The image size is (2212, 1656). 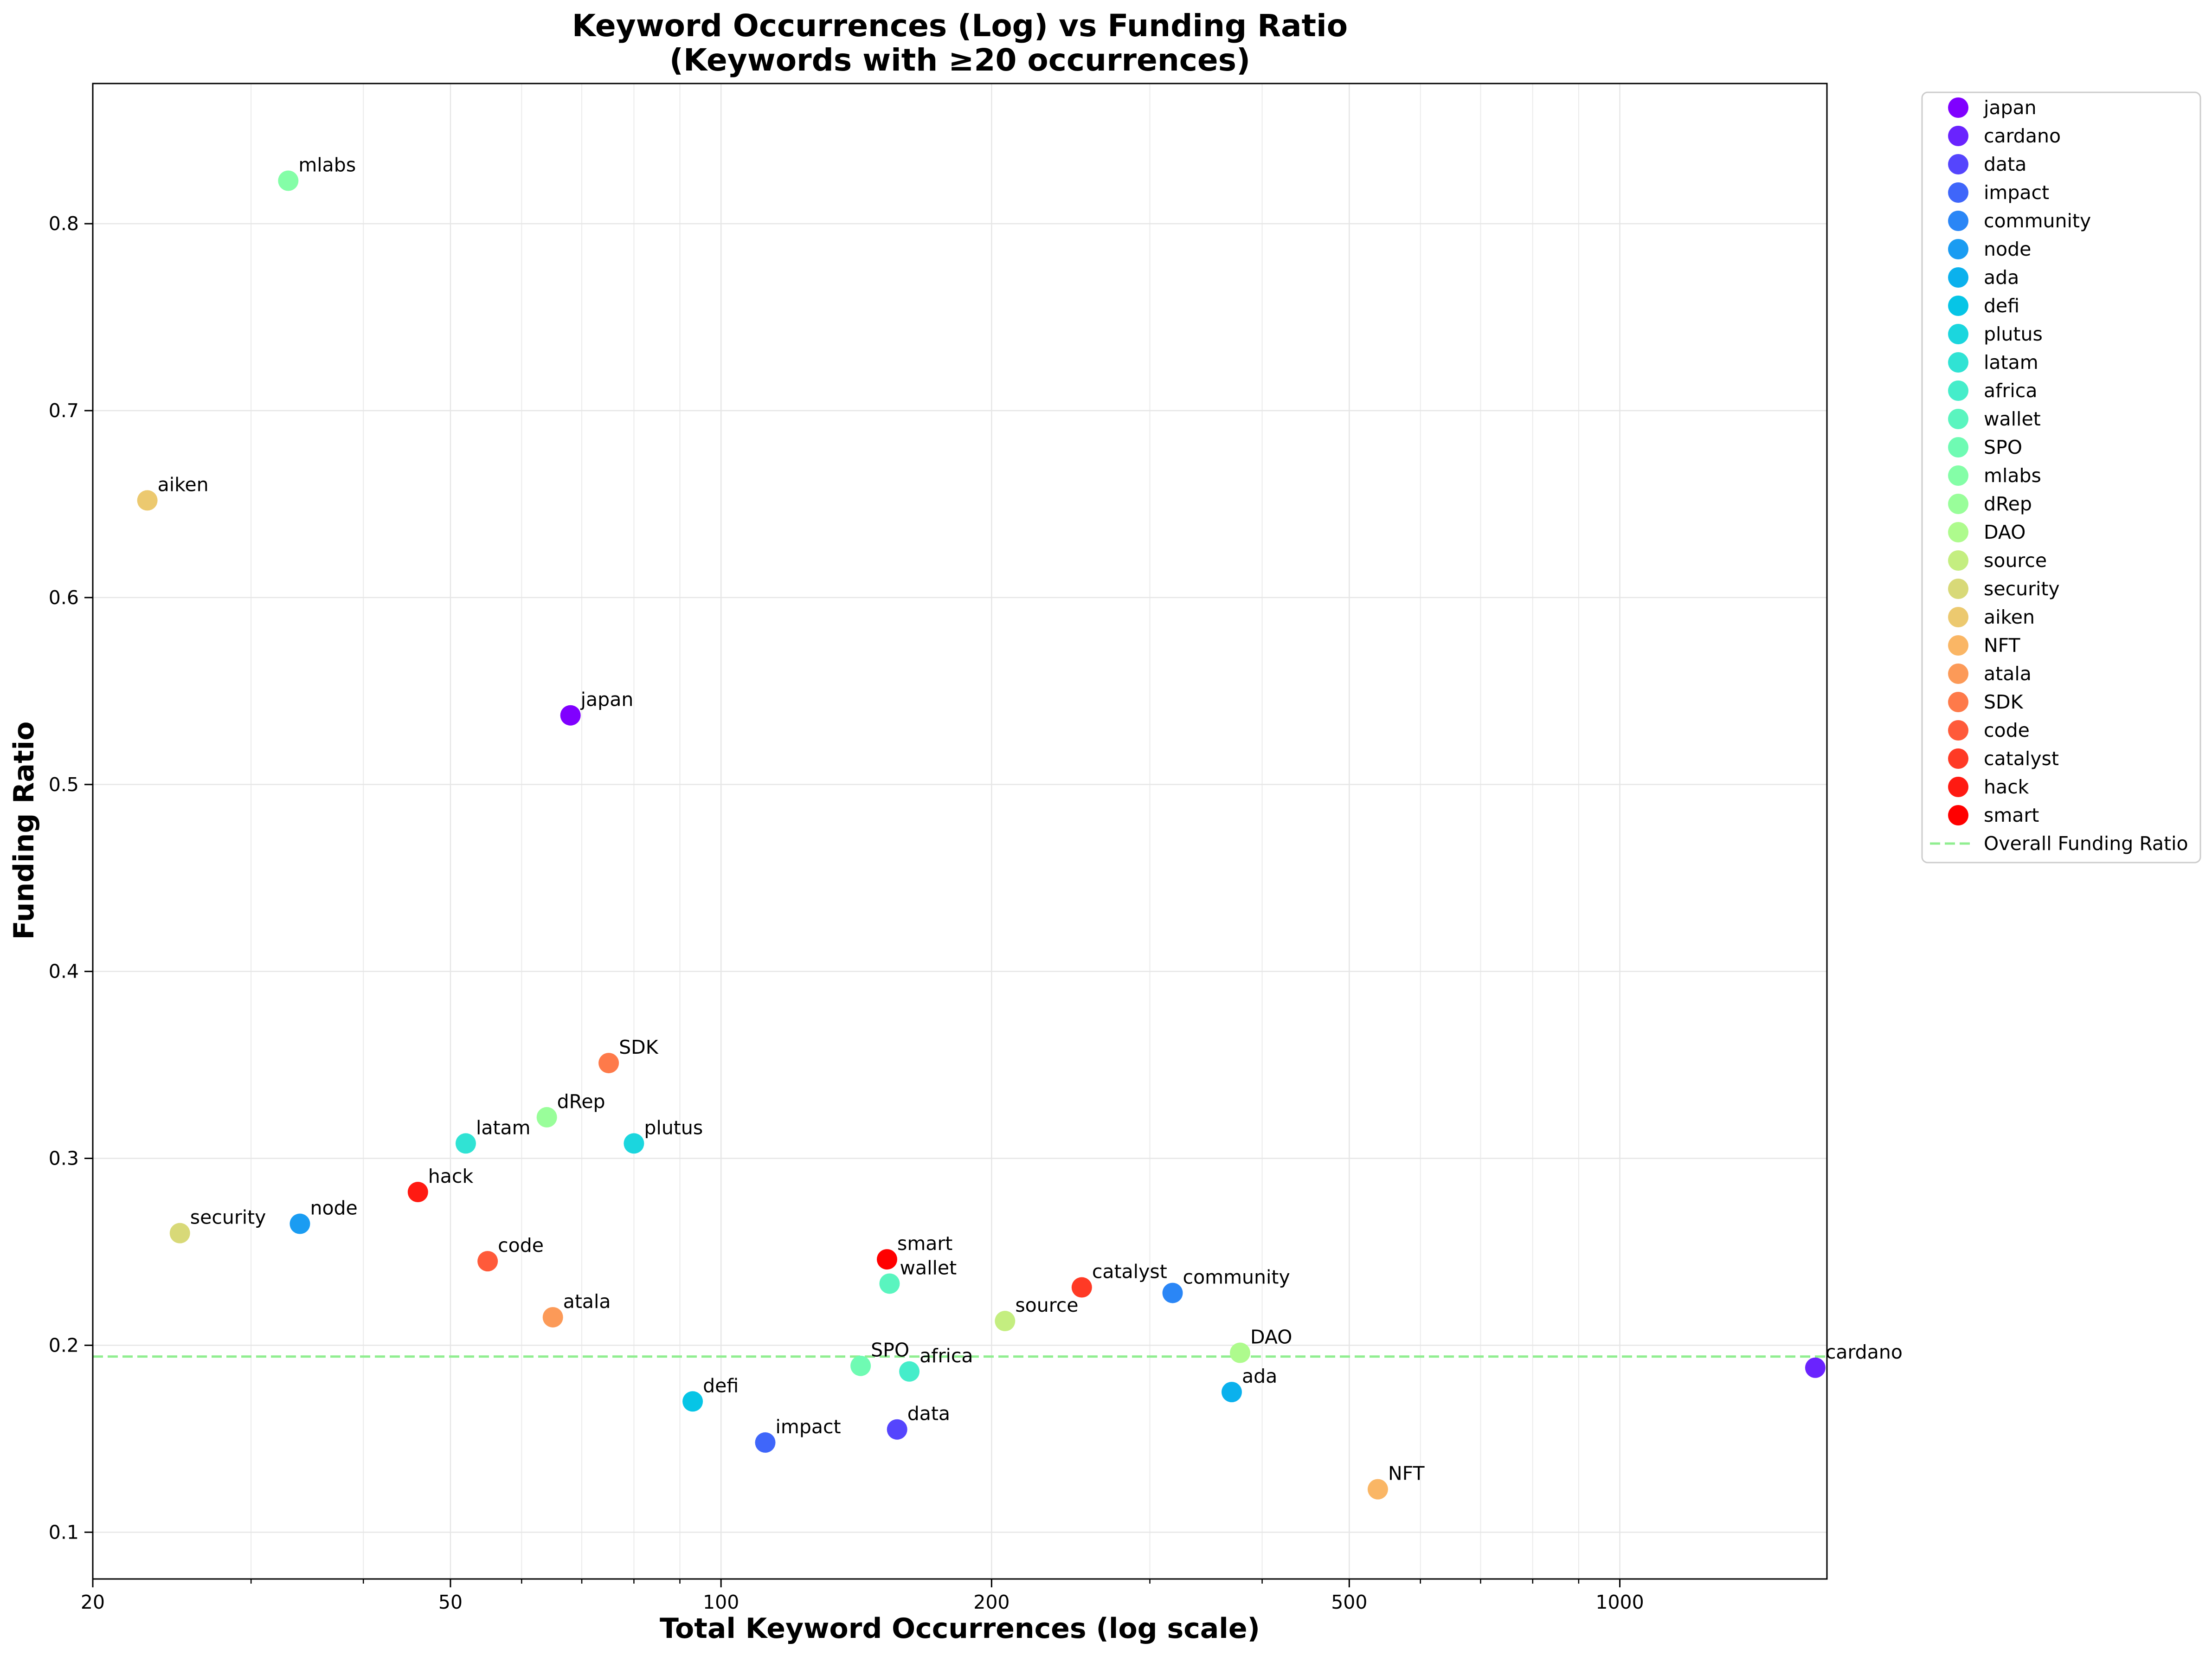 I want to click on x-tick-label: 500, so click(x=1349, y=1602).